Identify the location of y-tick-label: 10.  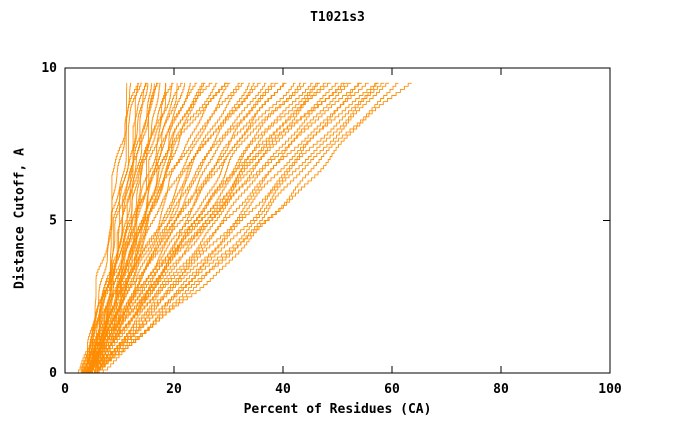
(49, 68).